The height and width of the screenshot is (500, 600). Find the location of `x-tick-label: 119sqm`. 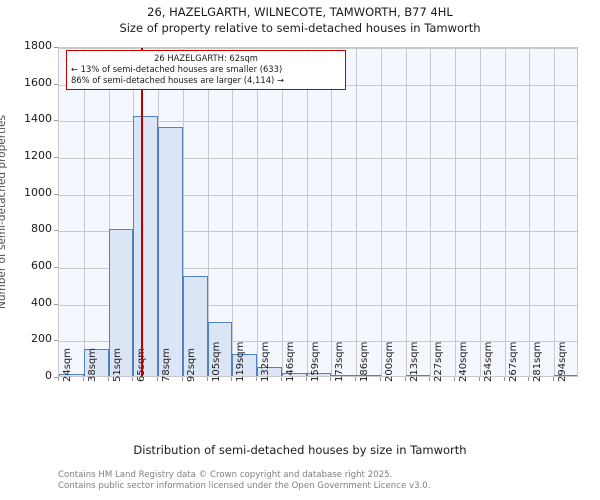

x-tick-label: 119sqm is located at coordinates (241, 361).